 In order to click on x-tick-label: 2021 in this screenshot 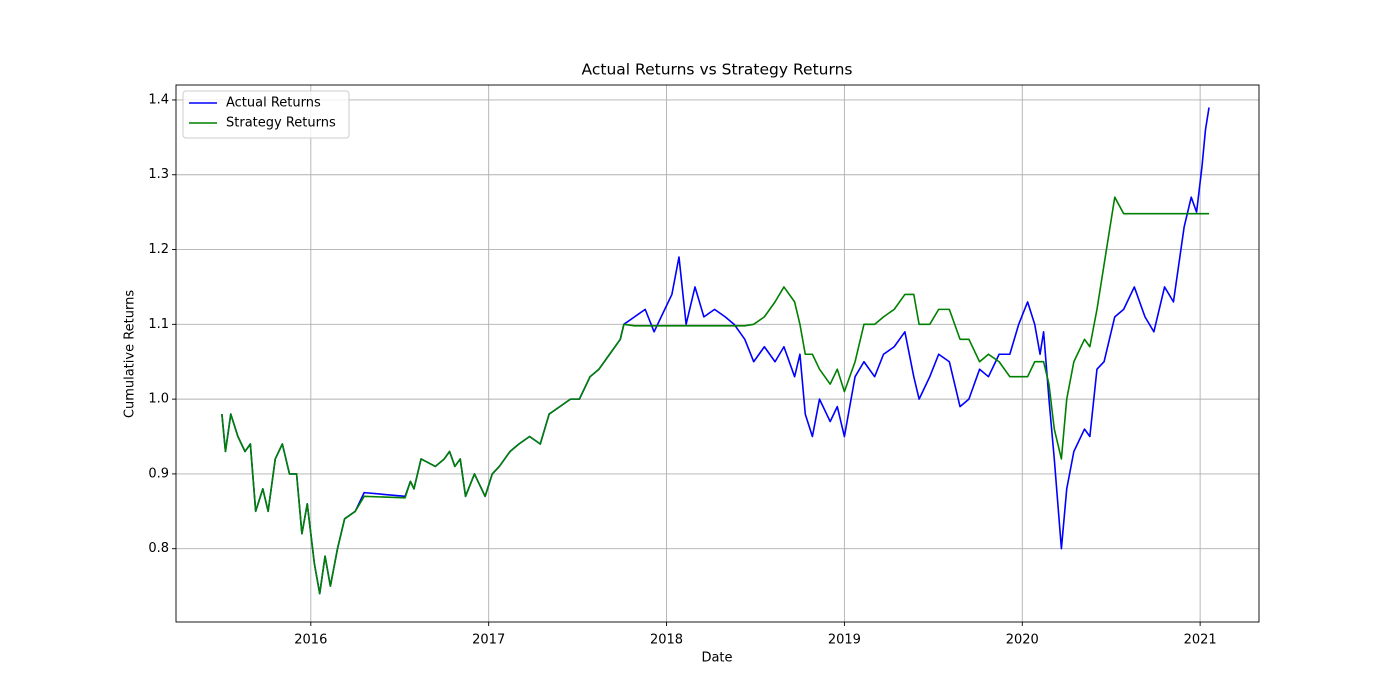, I will do `click(1200, 640)`.